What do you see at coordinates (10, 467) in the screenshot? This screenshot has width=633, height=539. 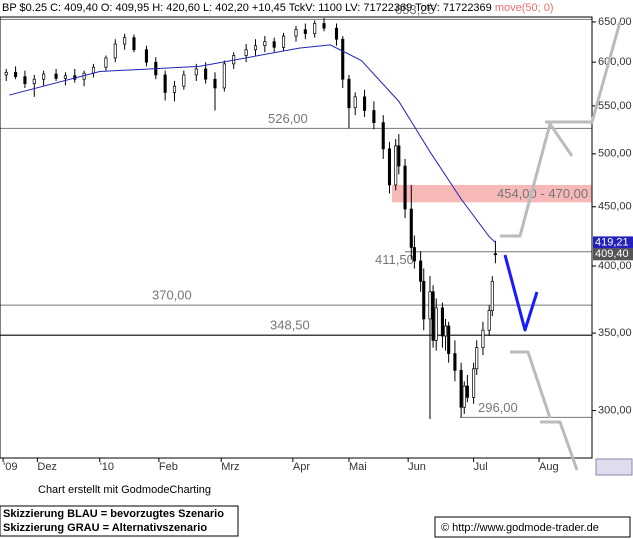 I see `x-tick-label: '09` at bounding box center [10, 467].